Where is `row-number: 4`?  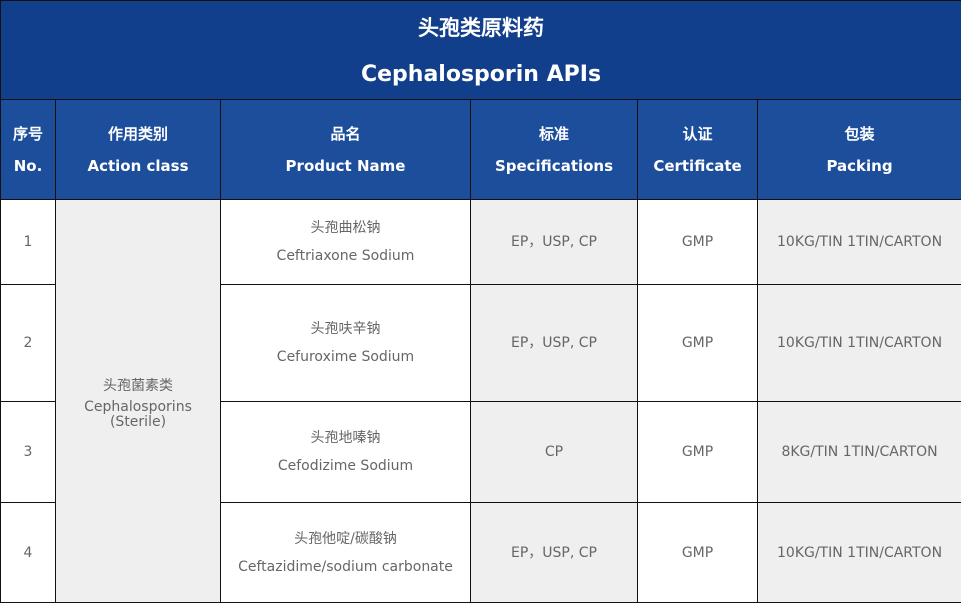 row-number: 4 is located at coordinates (28, 552).